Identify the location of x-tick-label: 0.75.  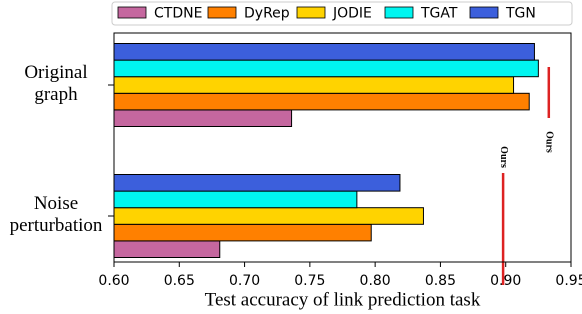
(309, 281).